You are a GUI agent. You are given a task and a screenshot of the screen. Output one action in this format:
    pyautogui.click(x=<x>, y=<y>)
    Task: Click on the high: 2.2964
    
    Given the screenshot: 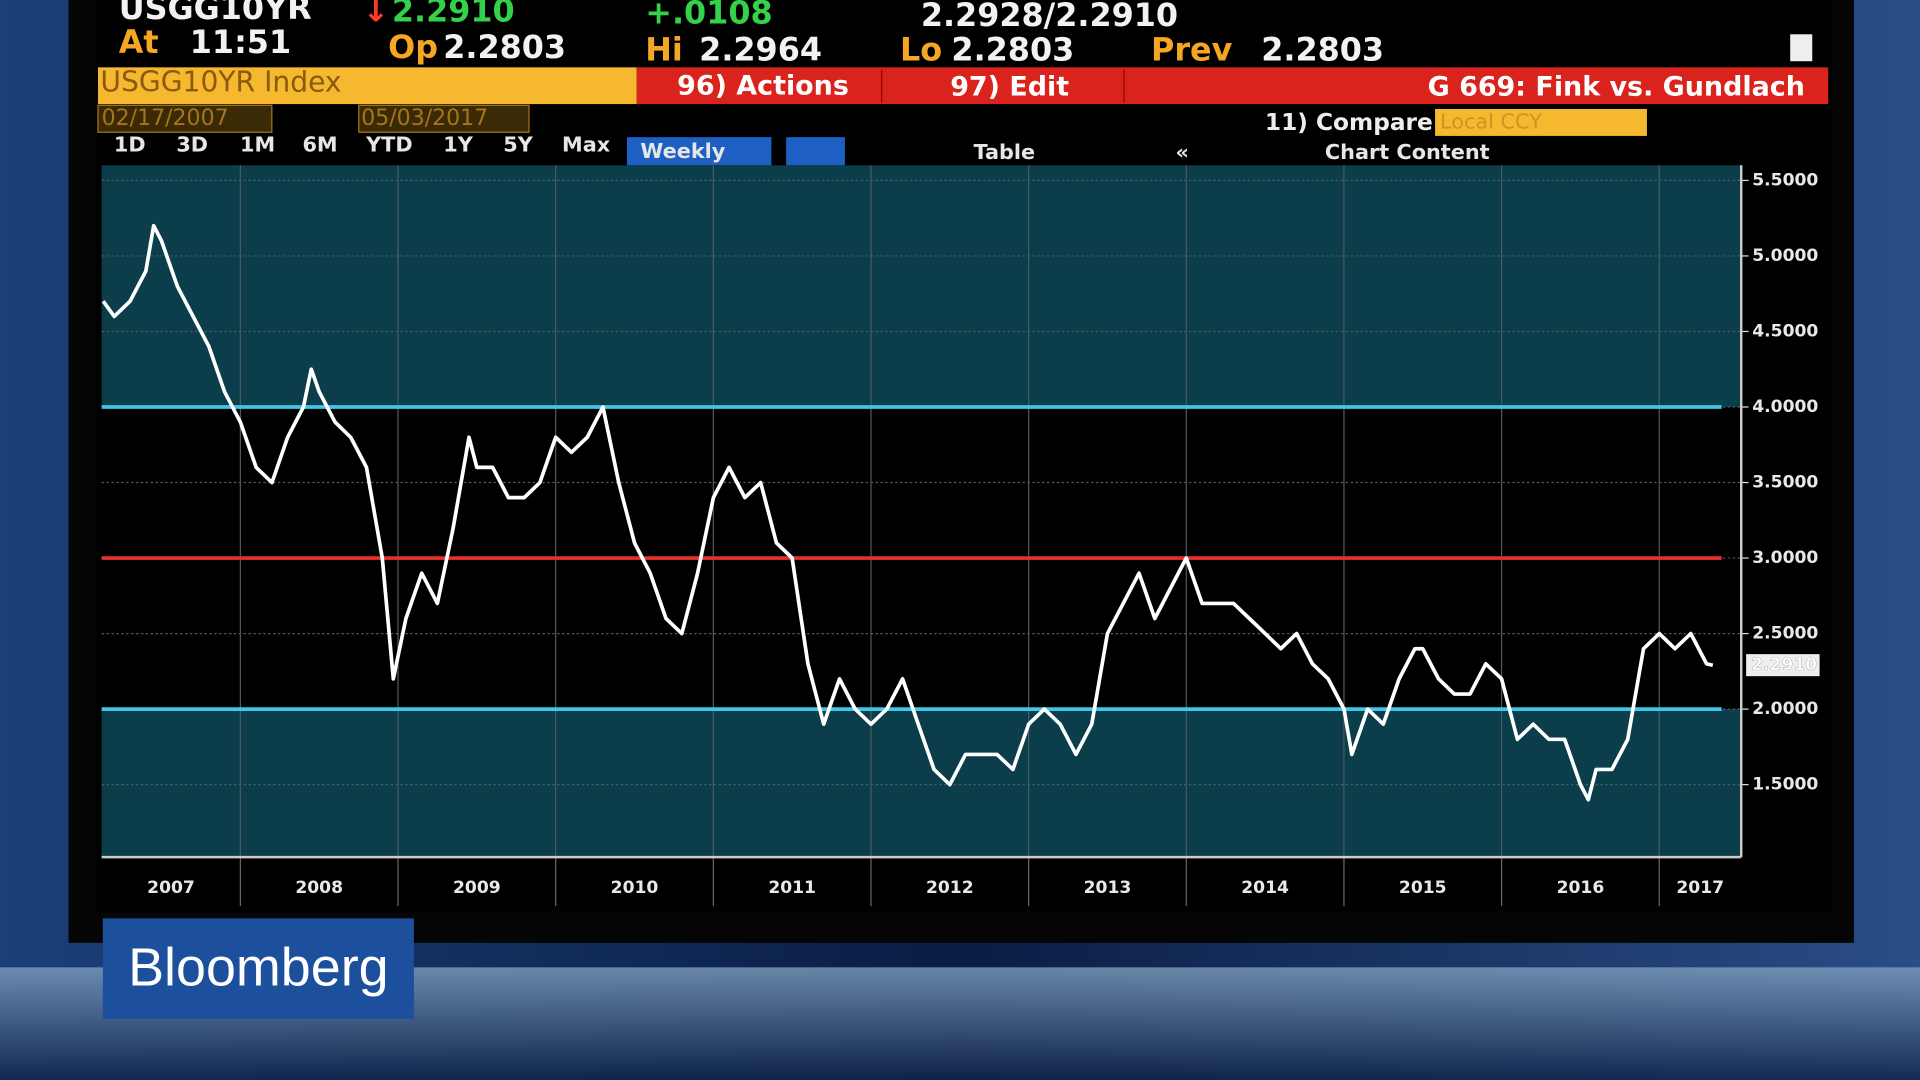 What is the action you would take?
    pyautogui.click(x=760, y=49)
    